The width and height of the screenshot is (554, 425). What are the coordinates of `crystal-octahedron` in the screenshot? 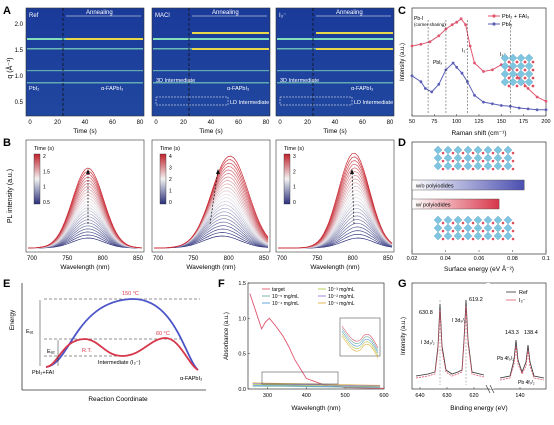 It's located at (513, 82).